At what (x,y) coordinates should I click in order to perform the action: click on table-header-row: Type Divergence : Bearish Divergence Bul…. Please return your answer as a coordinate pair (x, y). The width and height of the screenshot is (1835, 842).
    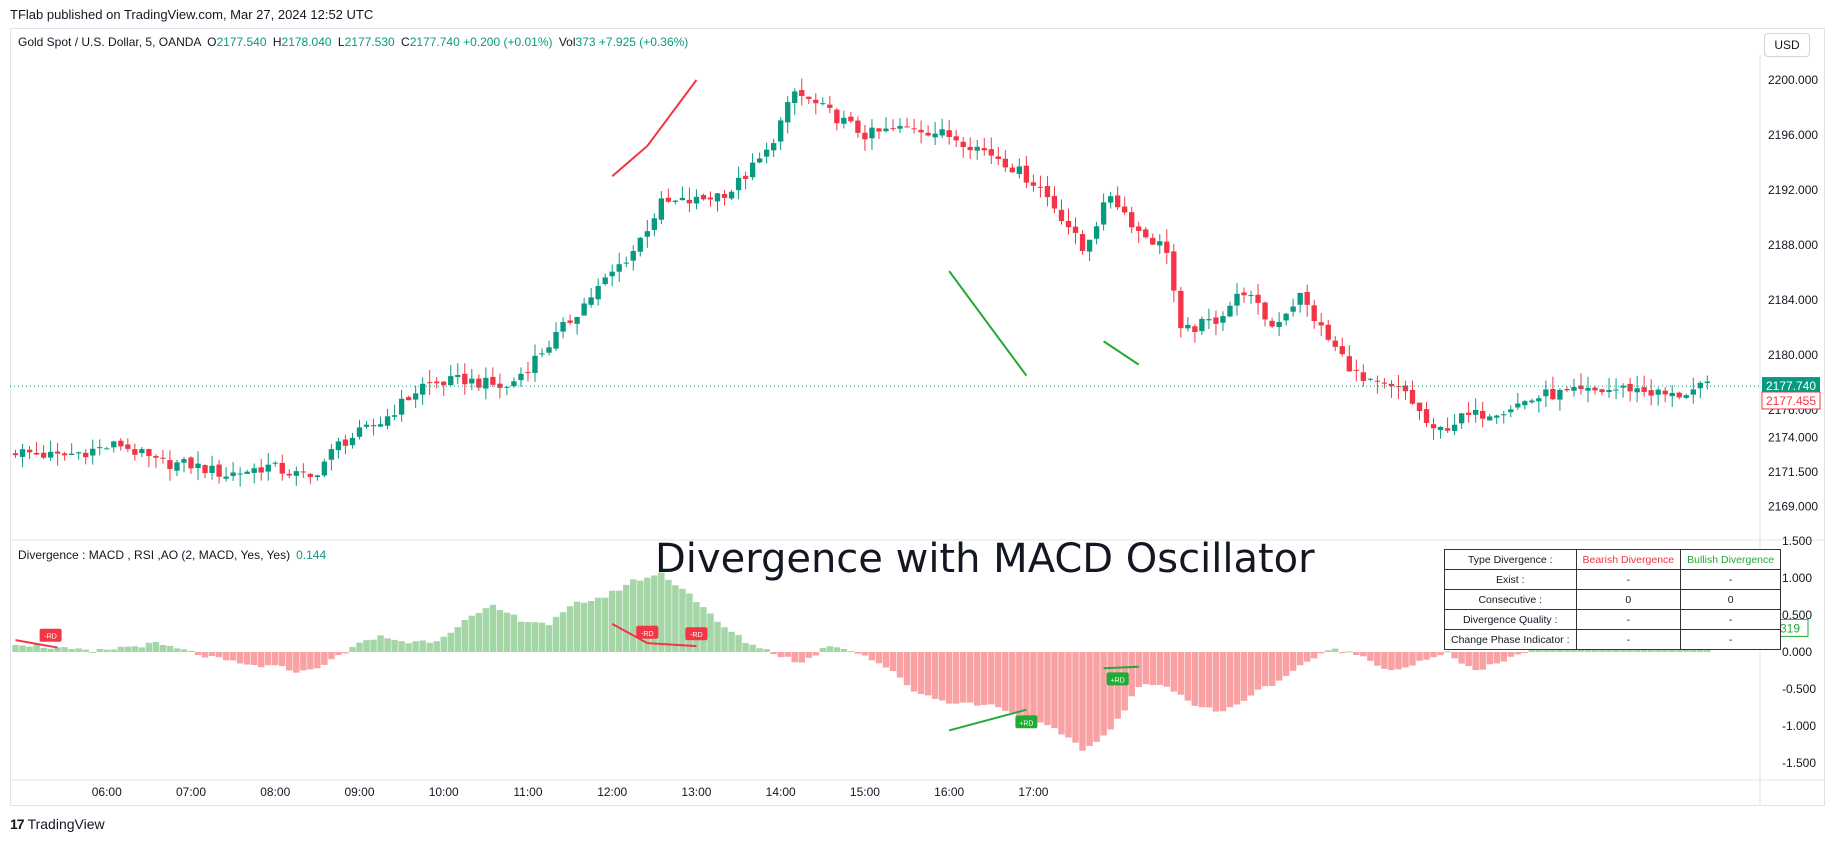
    Looking at the image, I should click on (1613, 559).